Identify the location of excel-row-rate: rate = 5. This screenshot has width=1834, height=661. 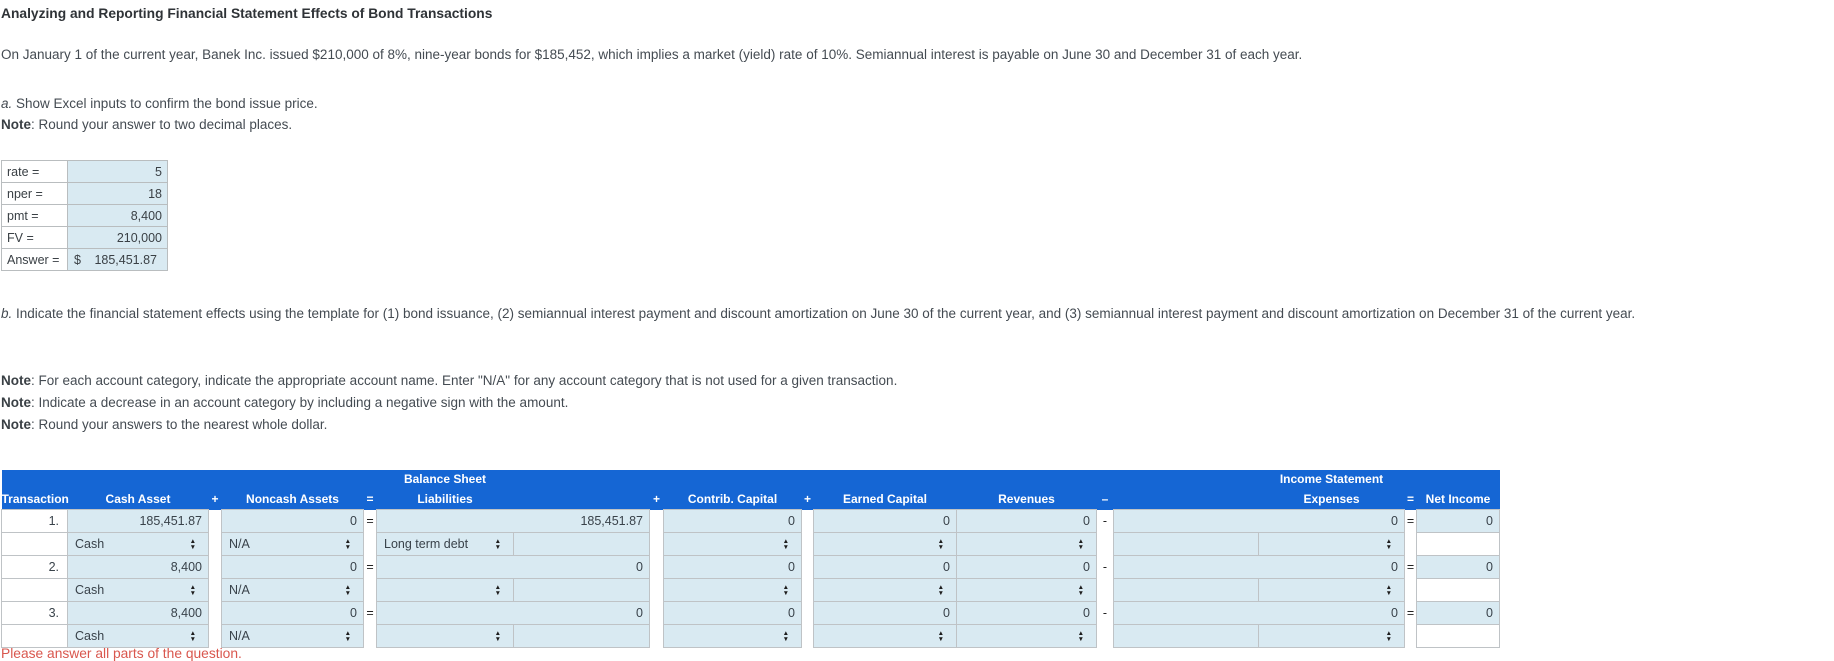
(84, 171).